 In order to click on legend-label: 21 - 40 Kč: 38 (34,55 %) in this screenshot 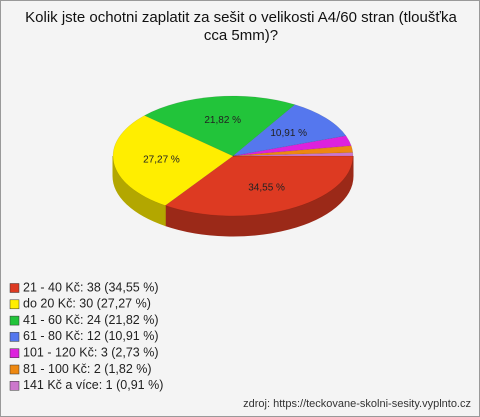, I will do `click(91, 287)`.